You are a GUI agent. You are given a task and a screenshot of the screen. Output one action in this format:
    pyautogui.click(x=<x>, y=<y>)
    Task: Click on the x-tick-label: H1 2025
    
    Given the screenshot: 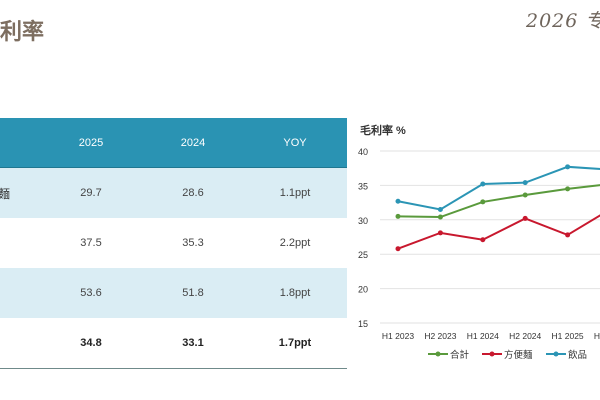 What is the action you would take?
    pyautogui.click(x=568, y=336)
    